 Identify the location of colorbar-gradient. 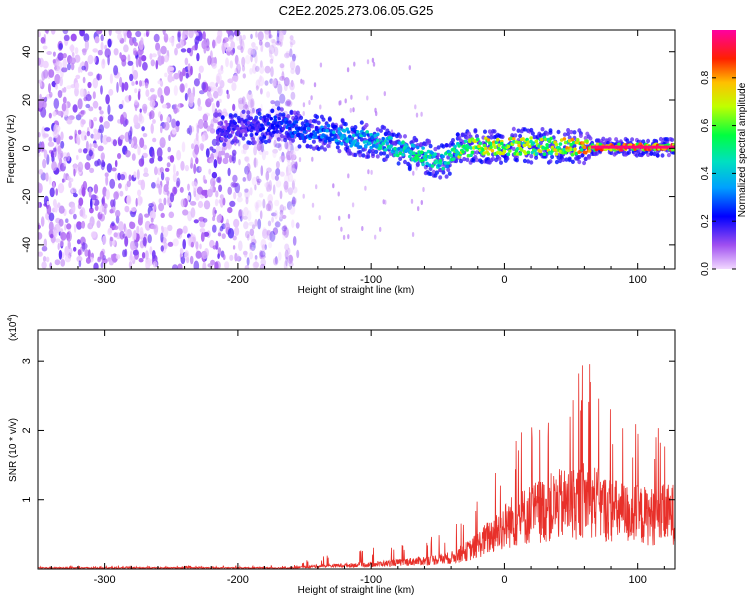
(724, 149).